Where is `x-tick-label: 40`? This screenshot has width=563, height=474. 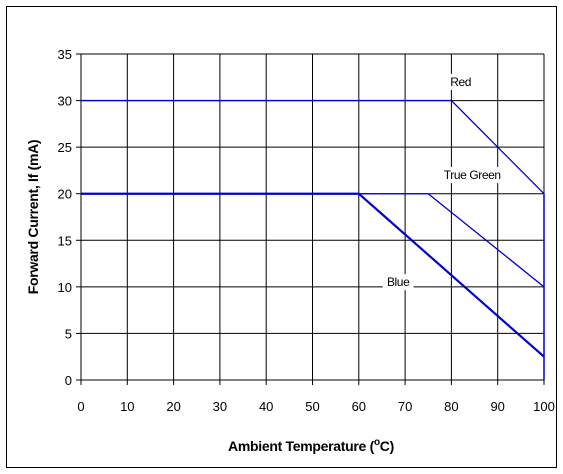 x-tick-label: 40 is located at coordinates (266, 406).